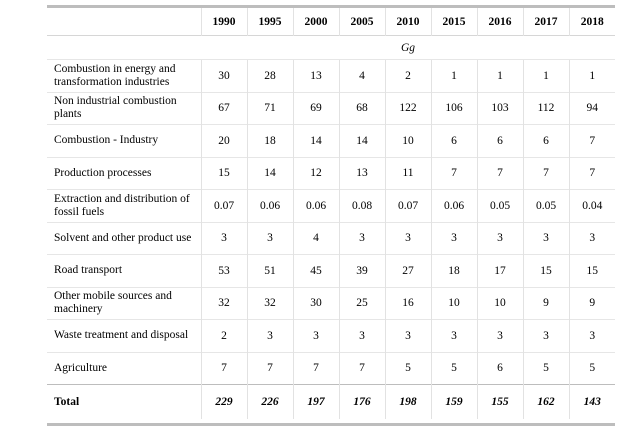 The width and height of the screenshot is (641, 426). What do you see at coordinates (361, 205) in the screenshot?
I see `table-cell: 0.08` at bounding box center [361, 205].